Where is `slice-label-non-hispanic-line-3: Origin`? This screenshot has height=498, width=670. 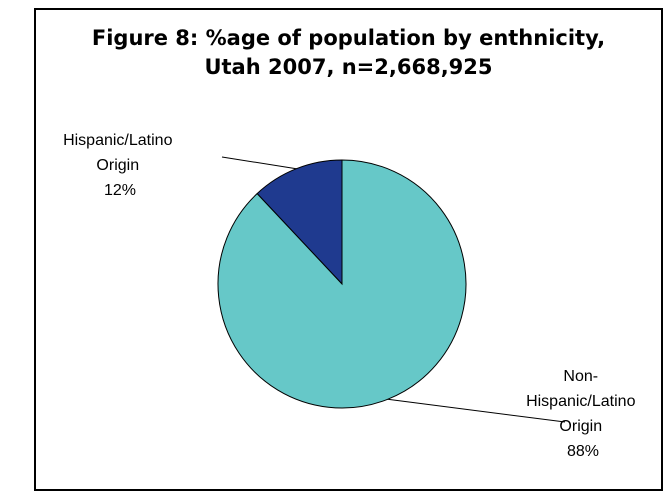 slice-label-non-hispanic-line-3: Origin is located at coordinates (580, 426).